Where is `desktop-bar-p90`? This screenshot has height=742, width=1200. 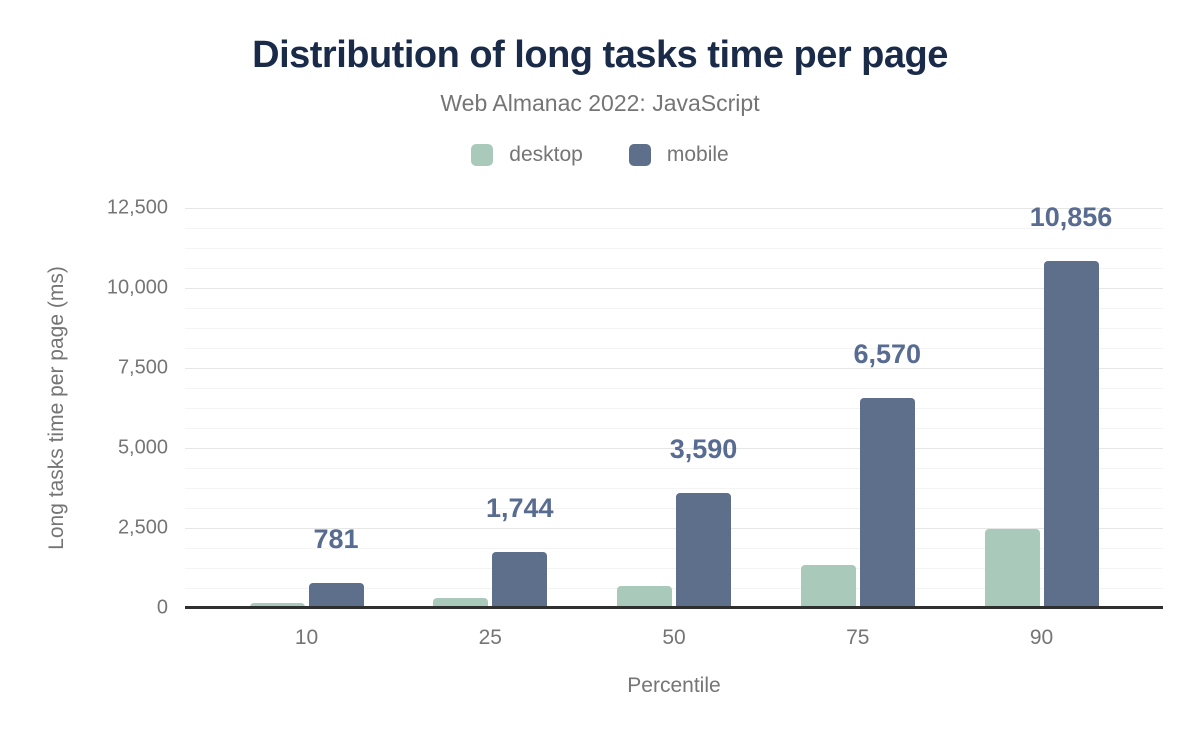 desktop-bar-p90 is located at coordinates (1012, 568).